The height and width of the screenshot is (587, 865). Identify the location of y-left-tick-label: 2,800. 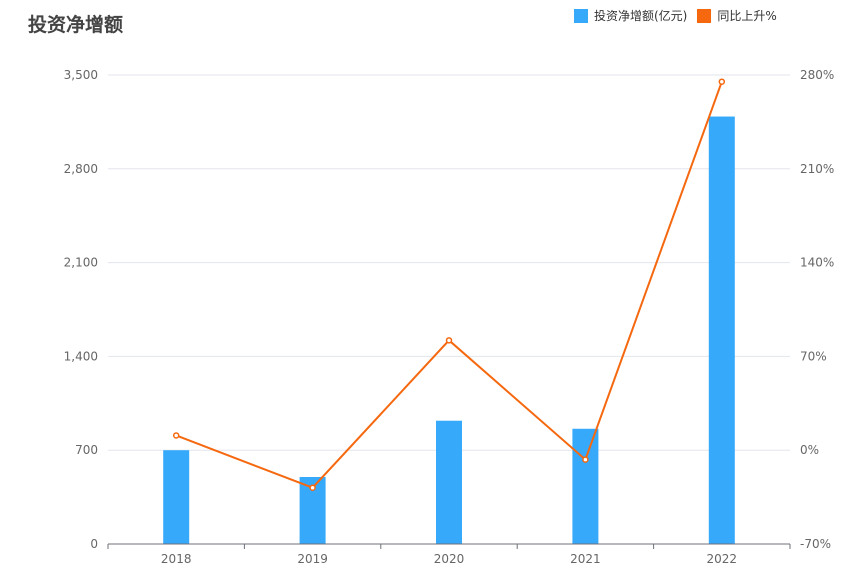
(81, 169).